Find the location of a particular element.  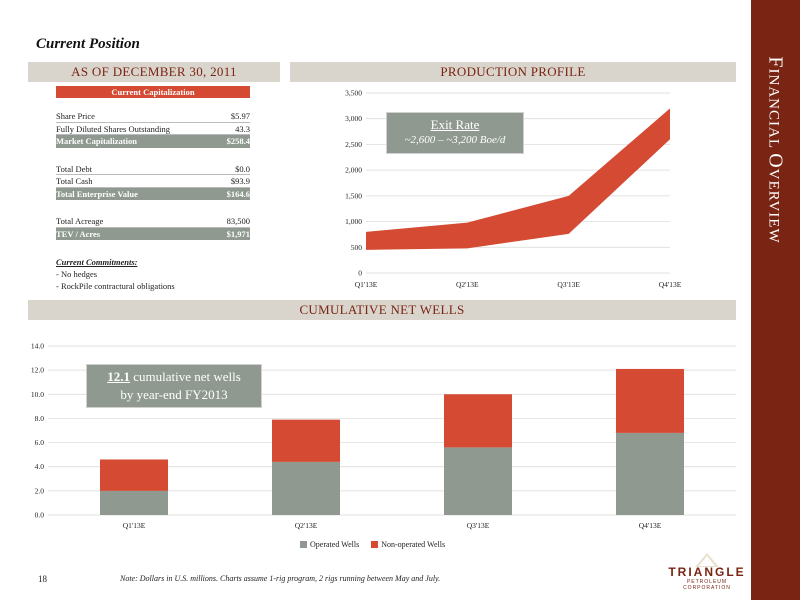

row-label: TEV / Acres is located at coordinates (78, 233).